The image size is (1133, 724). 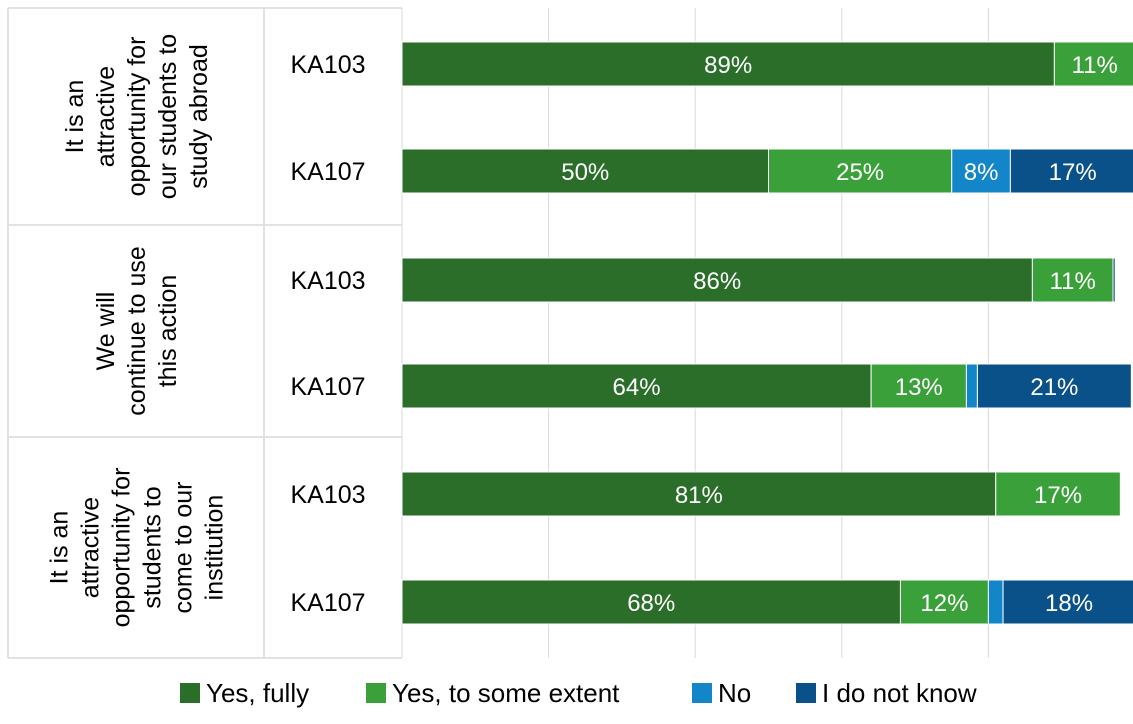 I want to click on bar-1-1-i-do-not-know, so click(x=1054, y=386).